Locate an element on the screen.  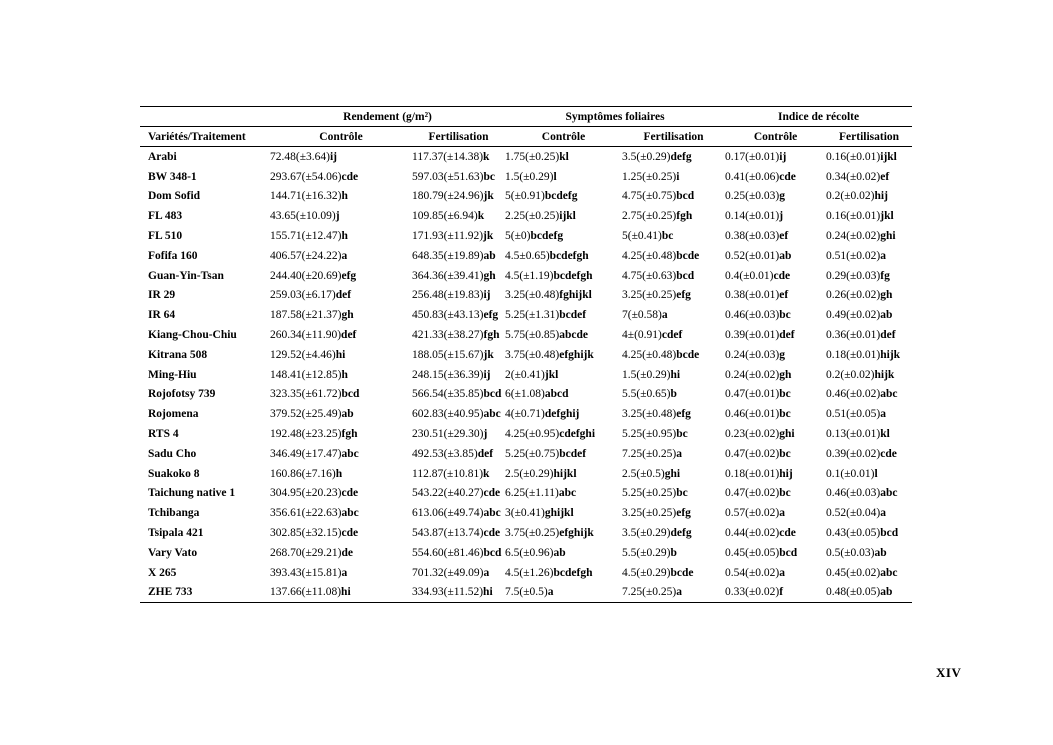
table-cell: 346.49(±17.47)abc is located at coordinates (341, 454).